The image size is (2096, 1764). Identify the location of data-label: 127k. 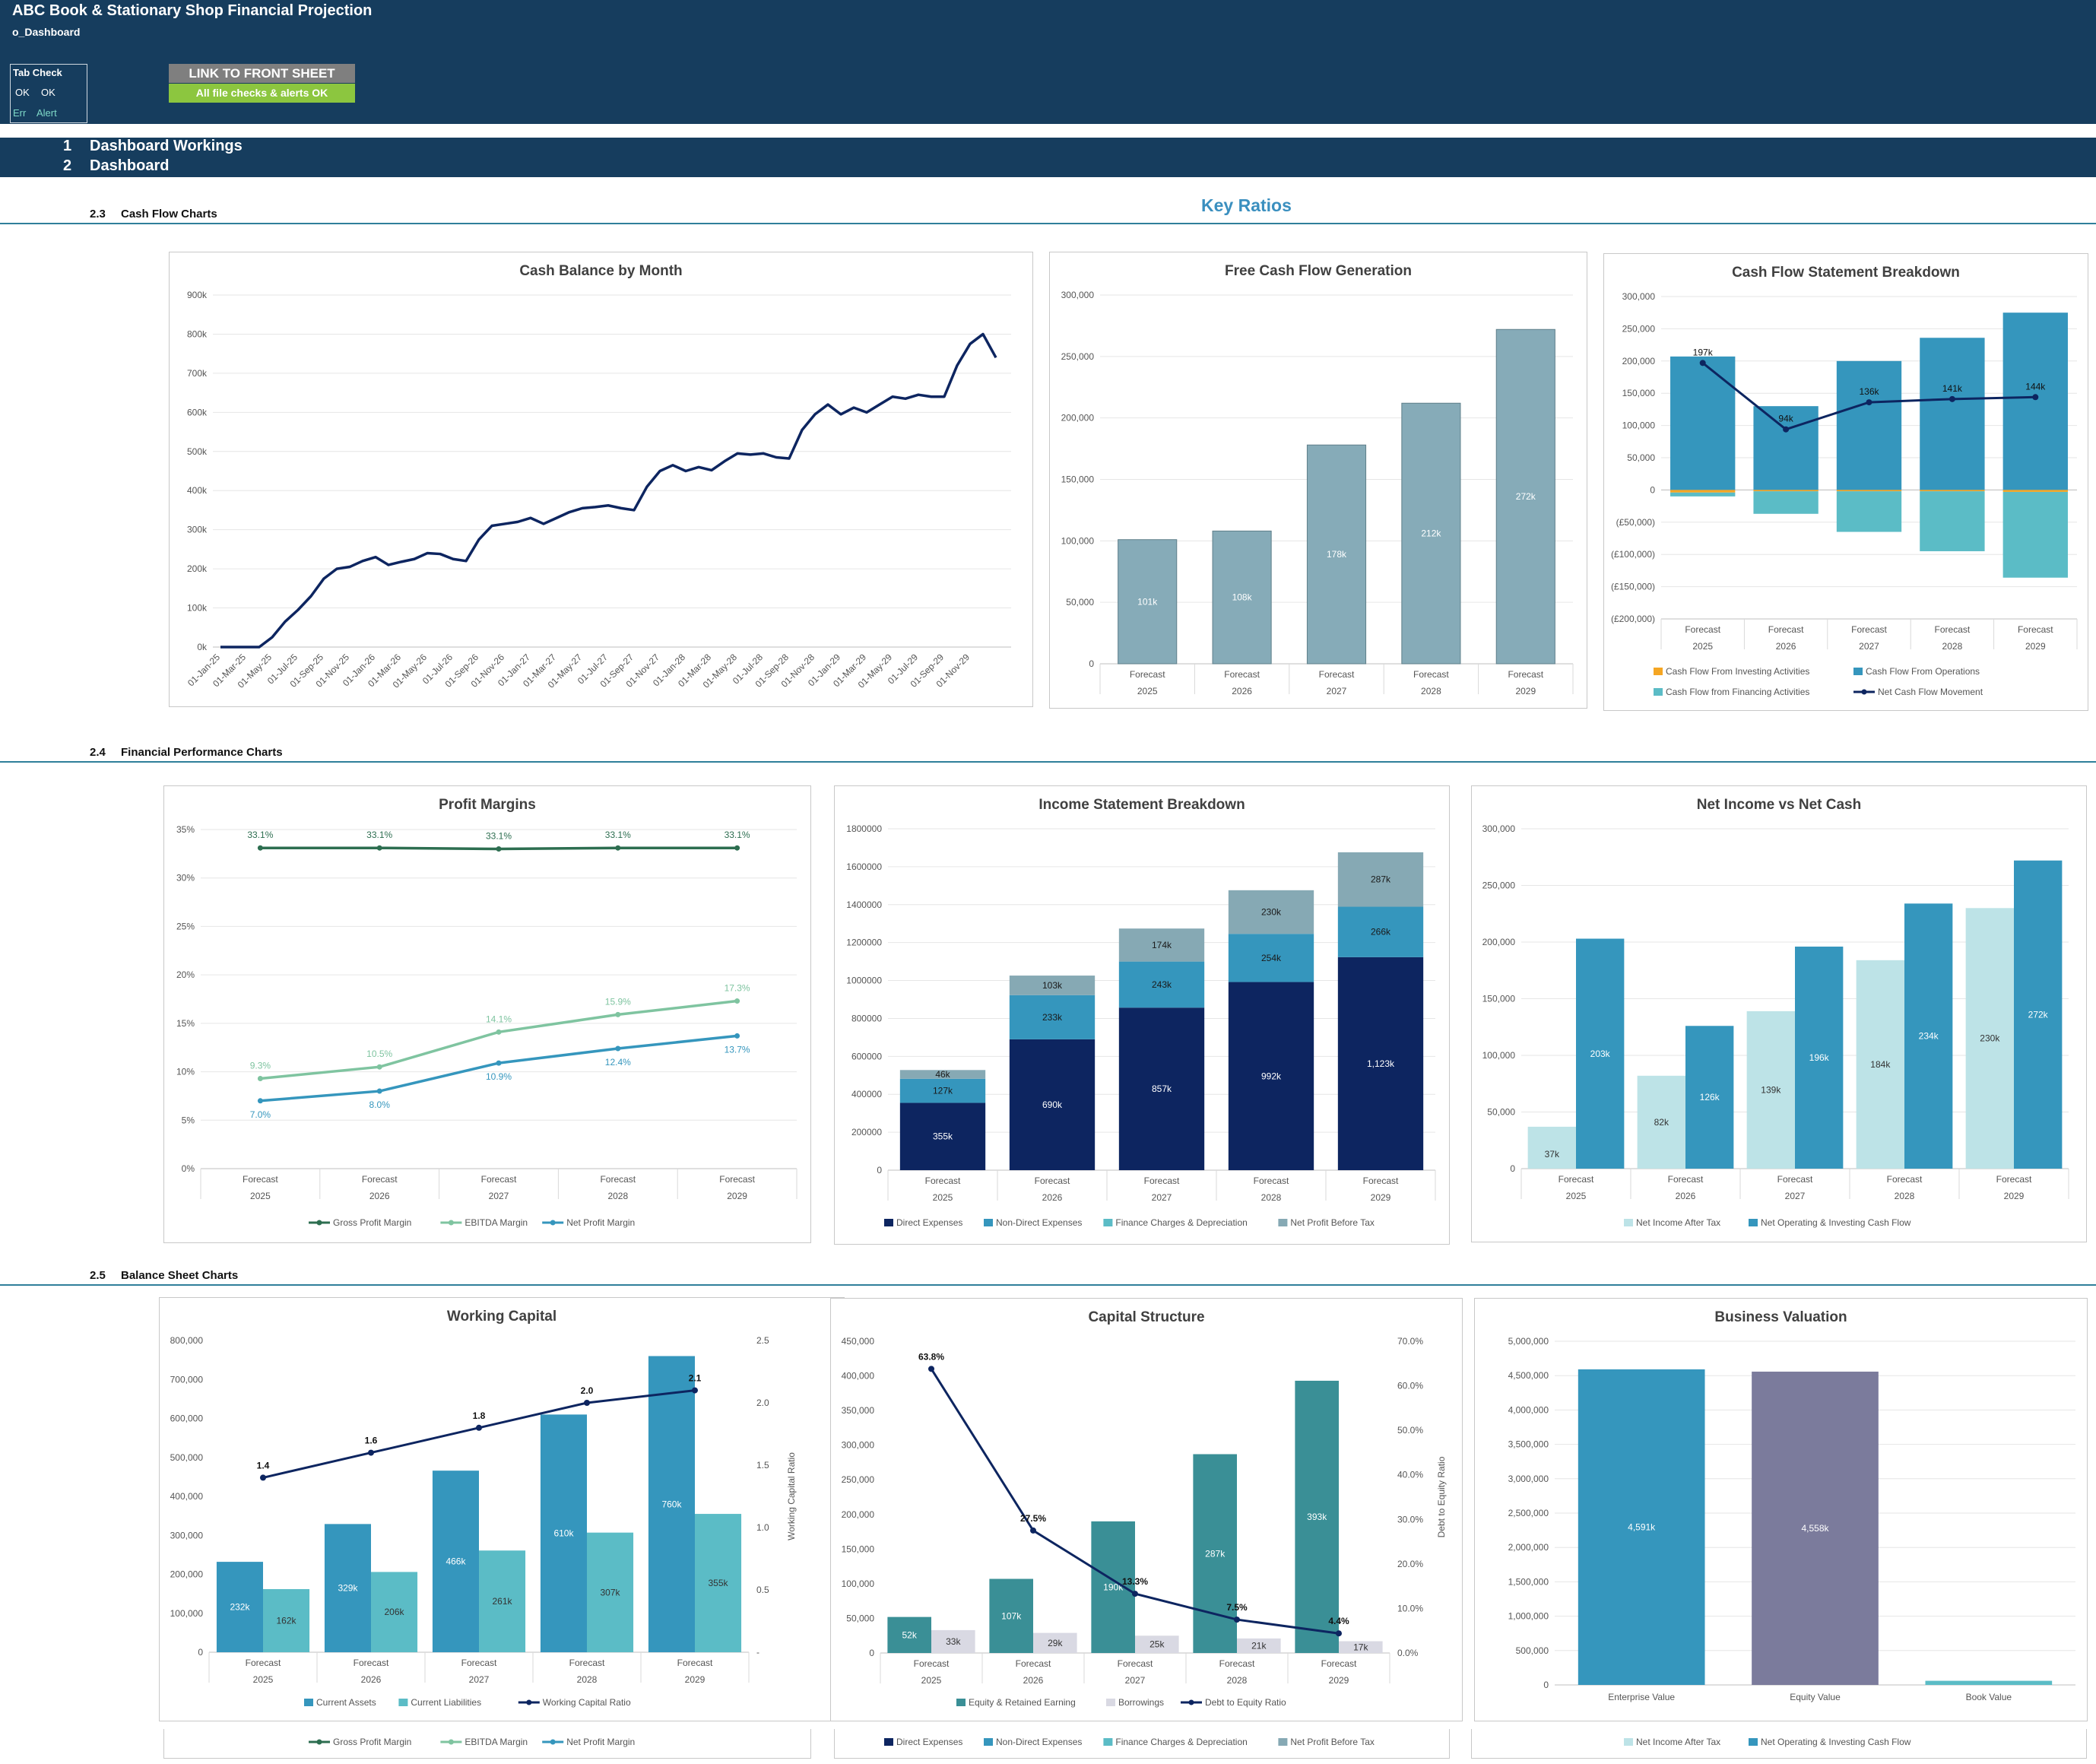
(943, 1091).